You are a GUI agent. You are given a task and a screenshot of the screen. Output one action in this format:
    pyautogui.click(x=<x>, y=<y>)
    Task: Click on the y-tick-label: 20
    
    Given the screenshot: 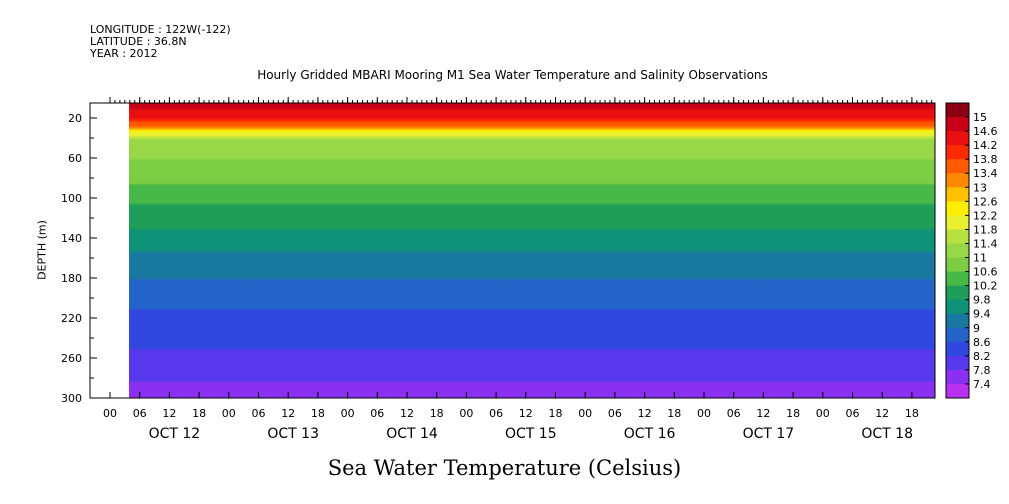 What is the action you would take?
    pyautogui.click(x=75, y=118)
    